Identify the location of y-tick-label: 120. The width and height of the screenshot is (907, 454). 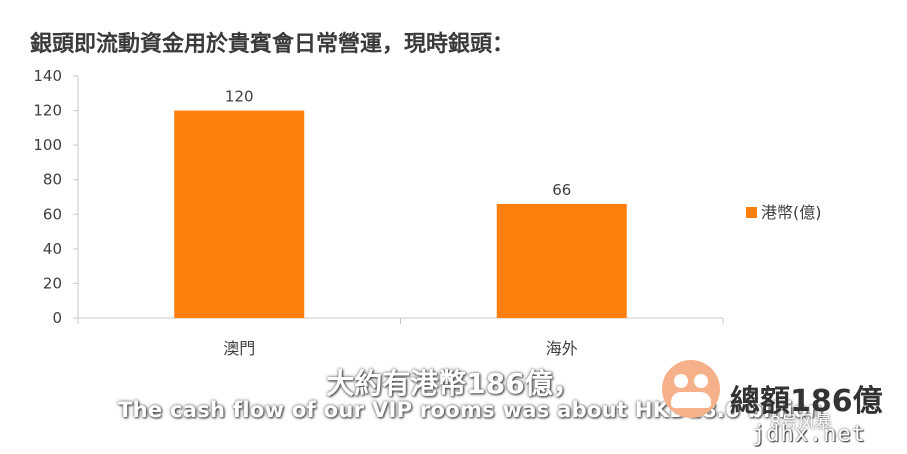
(47, 111).